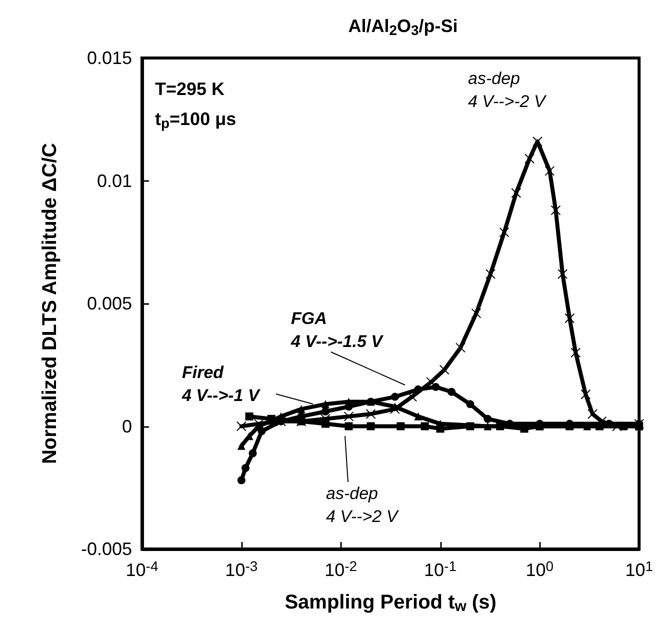 The image size is (664, 630). What do you see at coordinates (337, 330) in the screenshot?
I see `text: FGA 4 V-->-1.5 V` at bounding box center [337, 330].